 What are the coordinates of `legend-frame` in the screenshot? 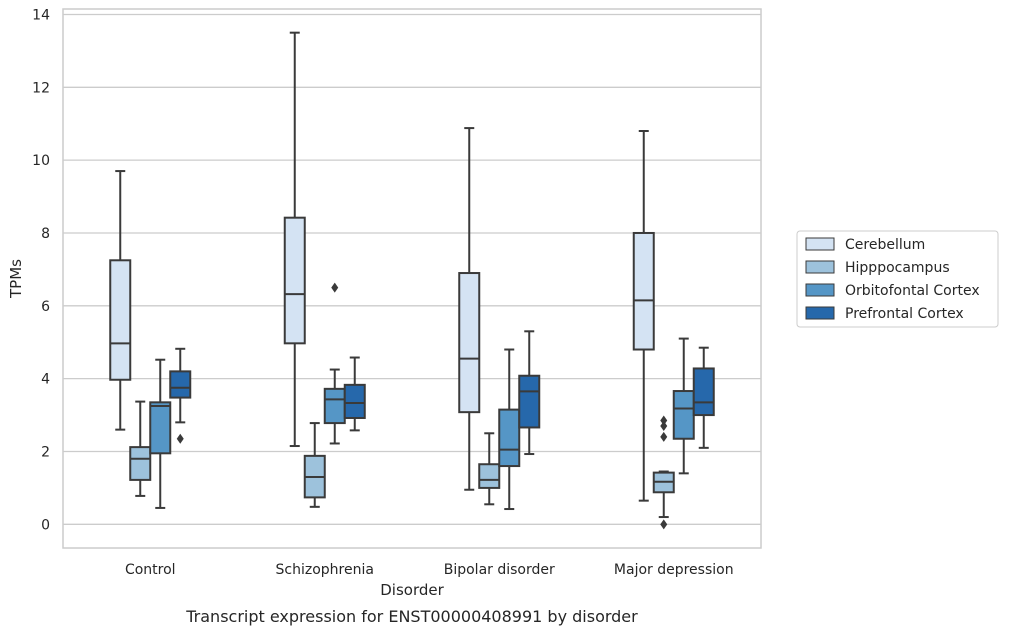 It's located at (897, 279).